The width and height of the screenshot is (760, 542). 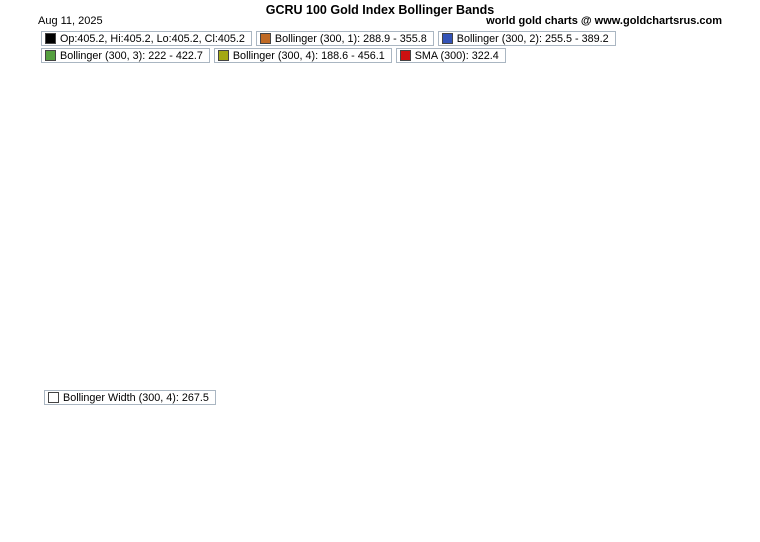 I want to click on chart-date: Aug 11, 2025, so click(x=70, y=21).